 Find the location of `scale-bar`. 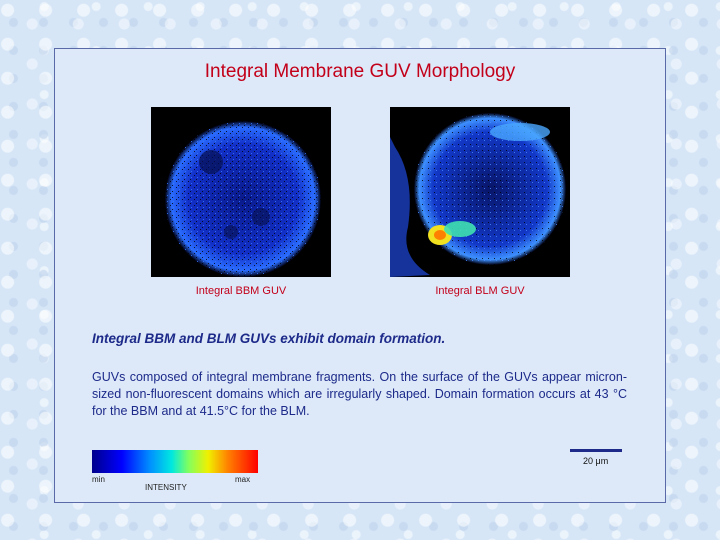

scale-bar is located at coordinates (596, 450).